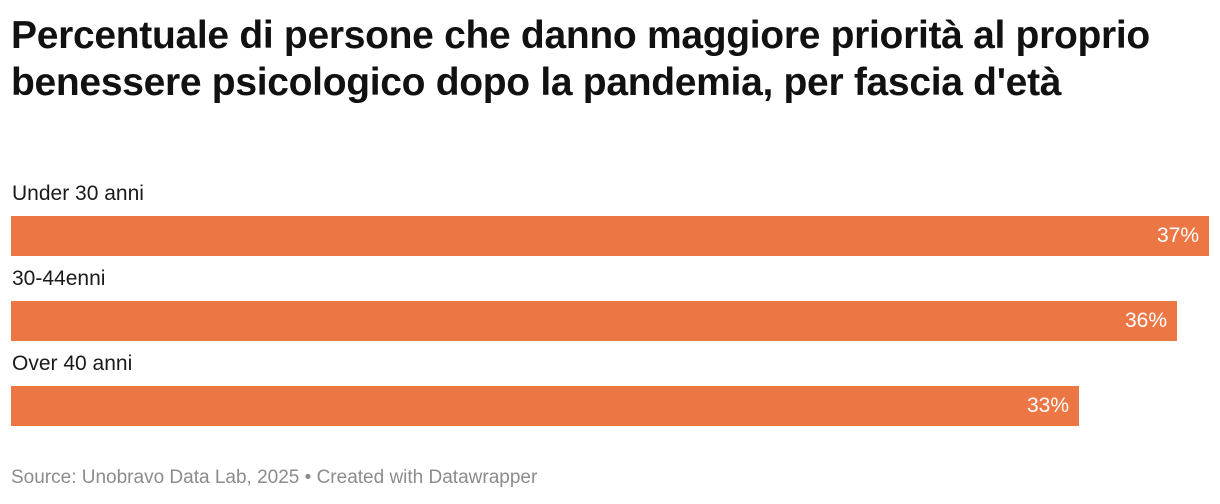 The image size is (1220, 504). I want to click on category-label: Under 30 anni, so click(78, 193).